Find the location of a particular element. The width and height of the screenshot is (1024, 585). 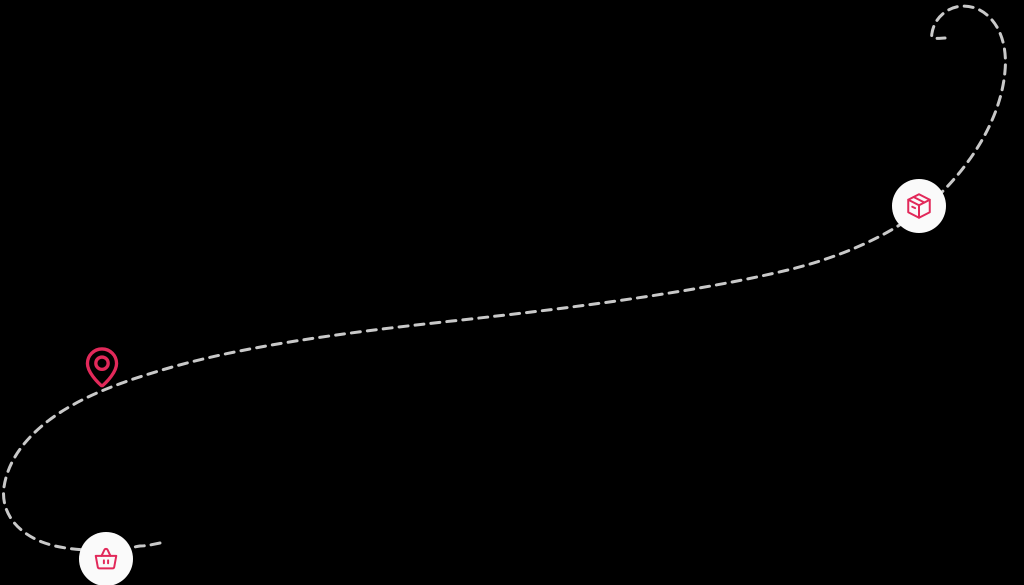

shopping-basket-icon is located at coordinates (106, 558).